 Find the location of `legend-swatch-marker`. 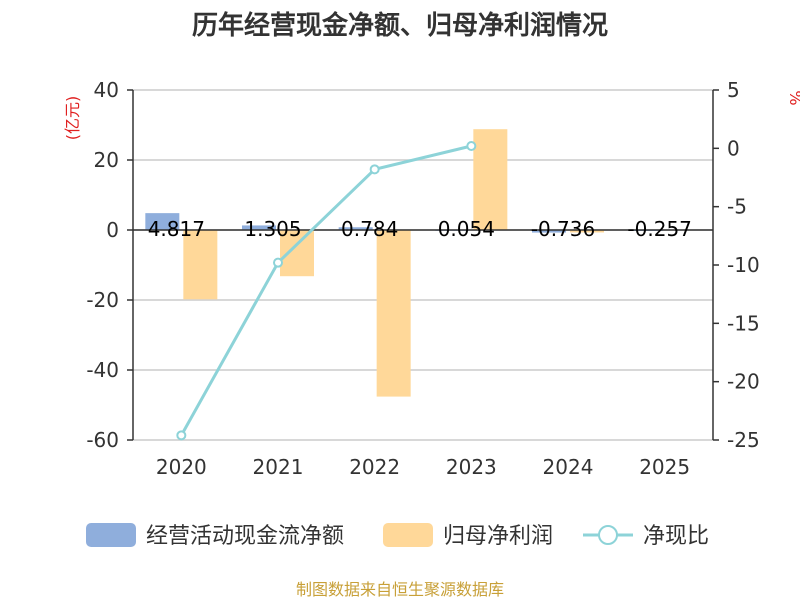

legend-swatch-marker is located at coordinates (608, 535).